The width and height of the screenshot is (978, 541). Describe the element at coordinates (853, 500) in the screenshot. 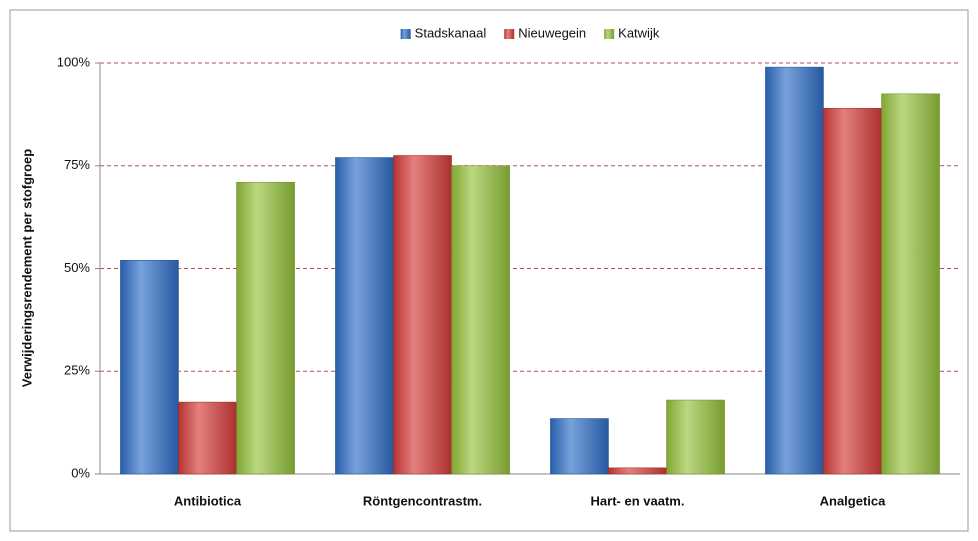

I see `x-tick-label: Analgetica` at that location.